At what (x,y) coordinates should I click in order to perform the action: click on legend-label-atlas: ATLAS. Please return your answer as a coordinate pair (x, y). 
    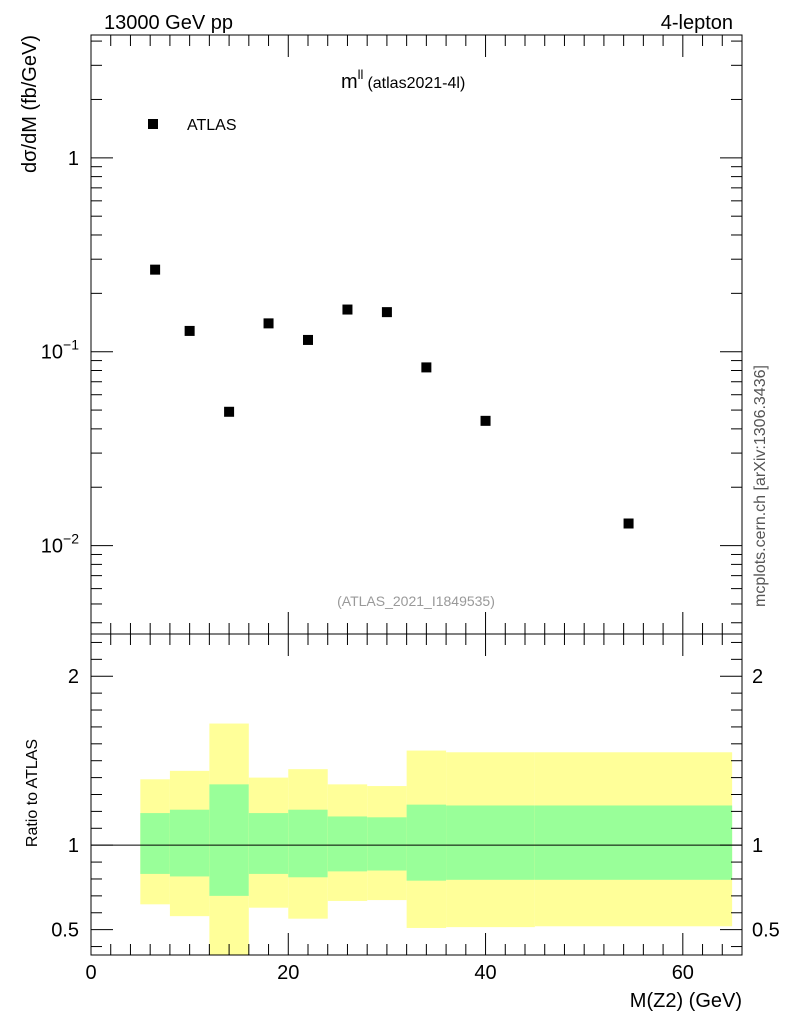
    Looking at the image, I should click on (212, 125).